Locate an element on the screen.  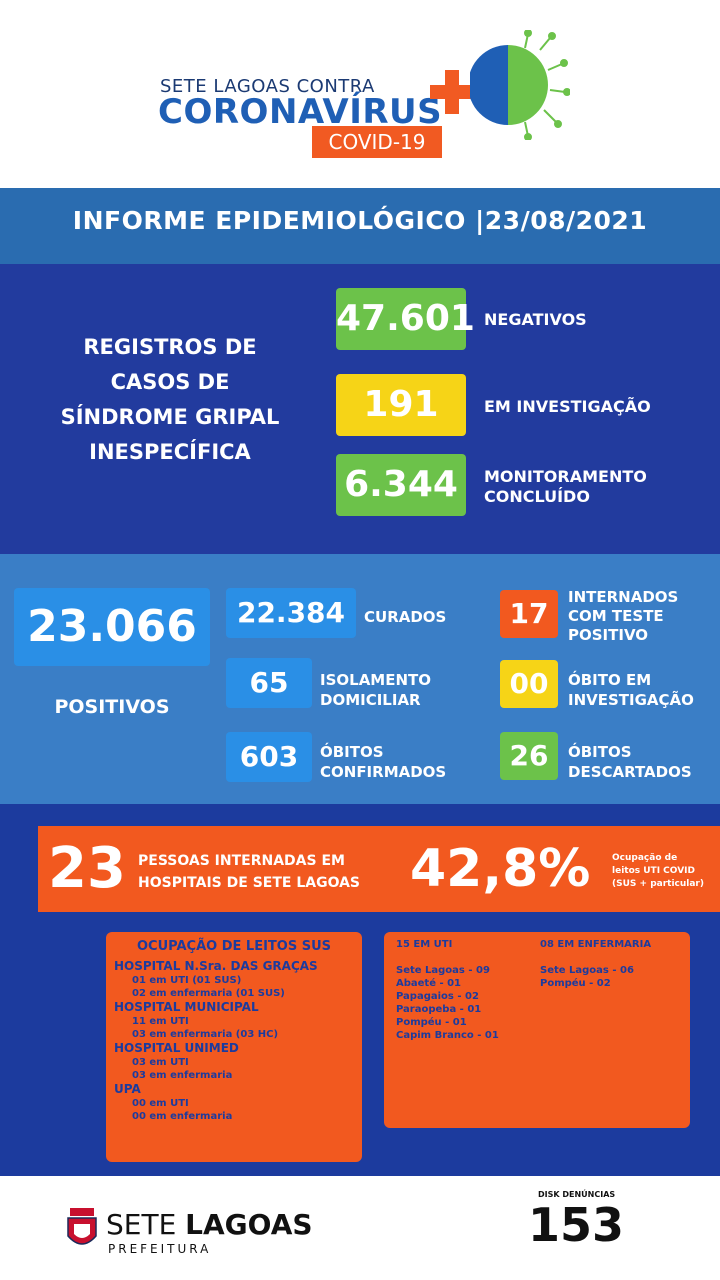
registros-label-line: REGISTROS DE is located at coordinates (170, 347).